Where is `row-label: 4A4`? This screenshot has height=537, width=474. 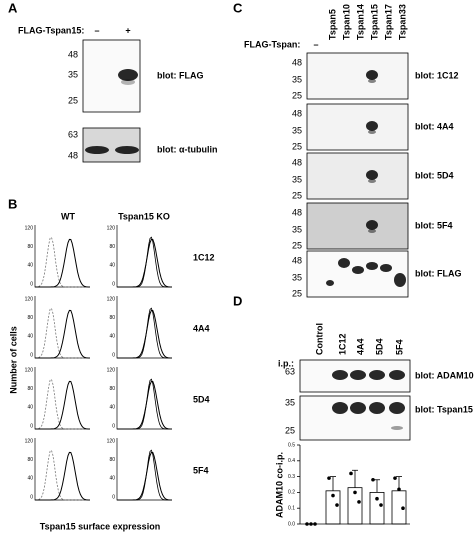
row-label: 4A4 is located at coordinates (201, 328).